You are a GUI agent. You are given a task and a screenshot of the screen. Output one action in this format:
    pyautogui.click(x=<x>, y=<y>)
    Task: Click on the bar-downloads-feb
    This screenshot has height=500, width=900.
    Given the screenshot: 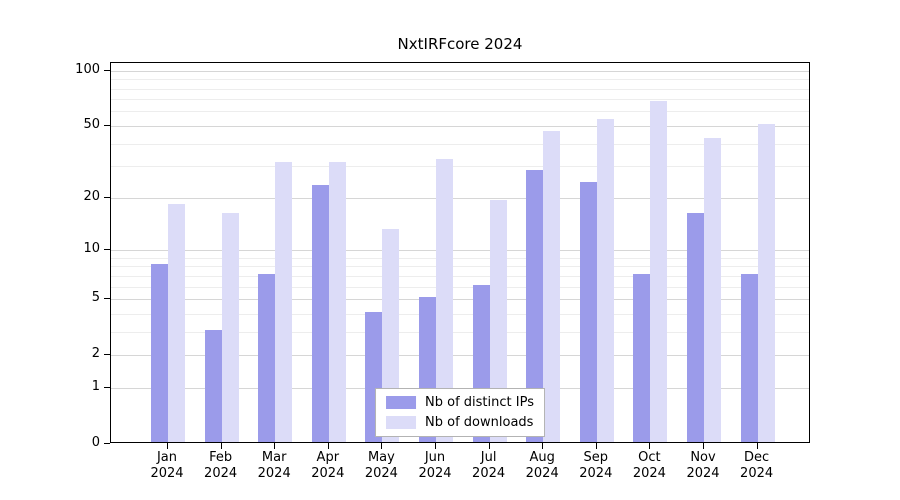 What is the action you would take?
    pyautogui.click(x=230, y=327)
    